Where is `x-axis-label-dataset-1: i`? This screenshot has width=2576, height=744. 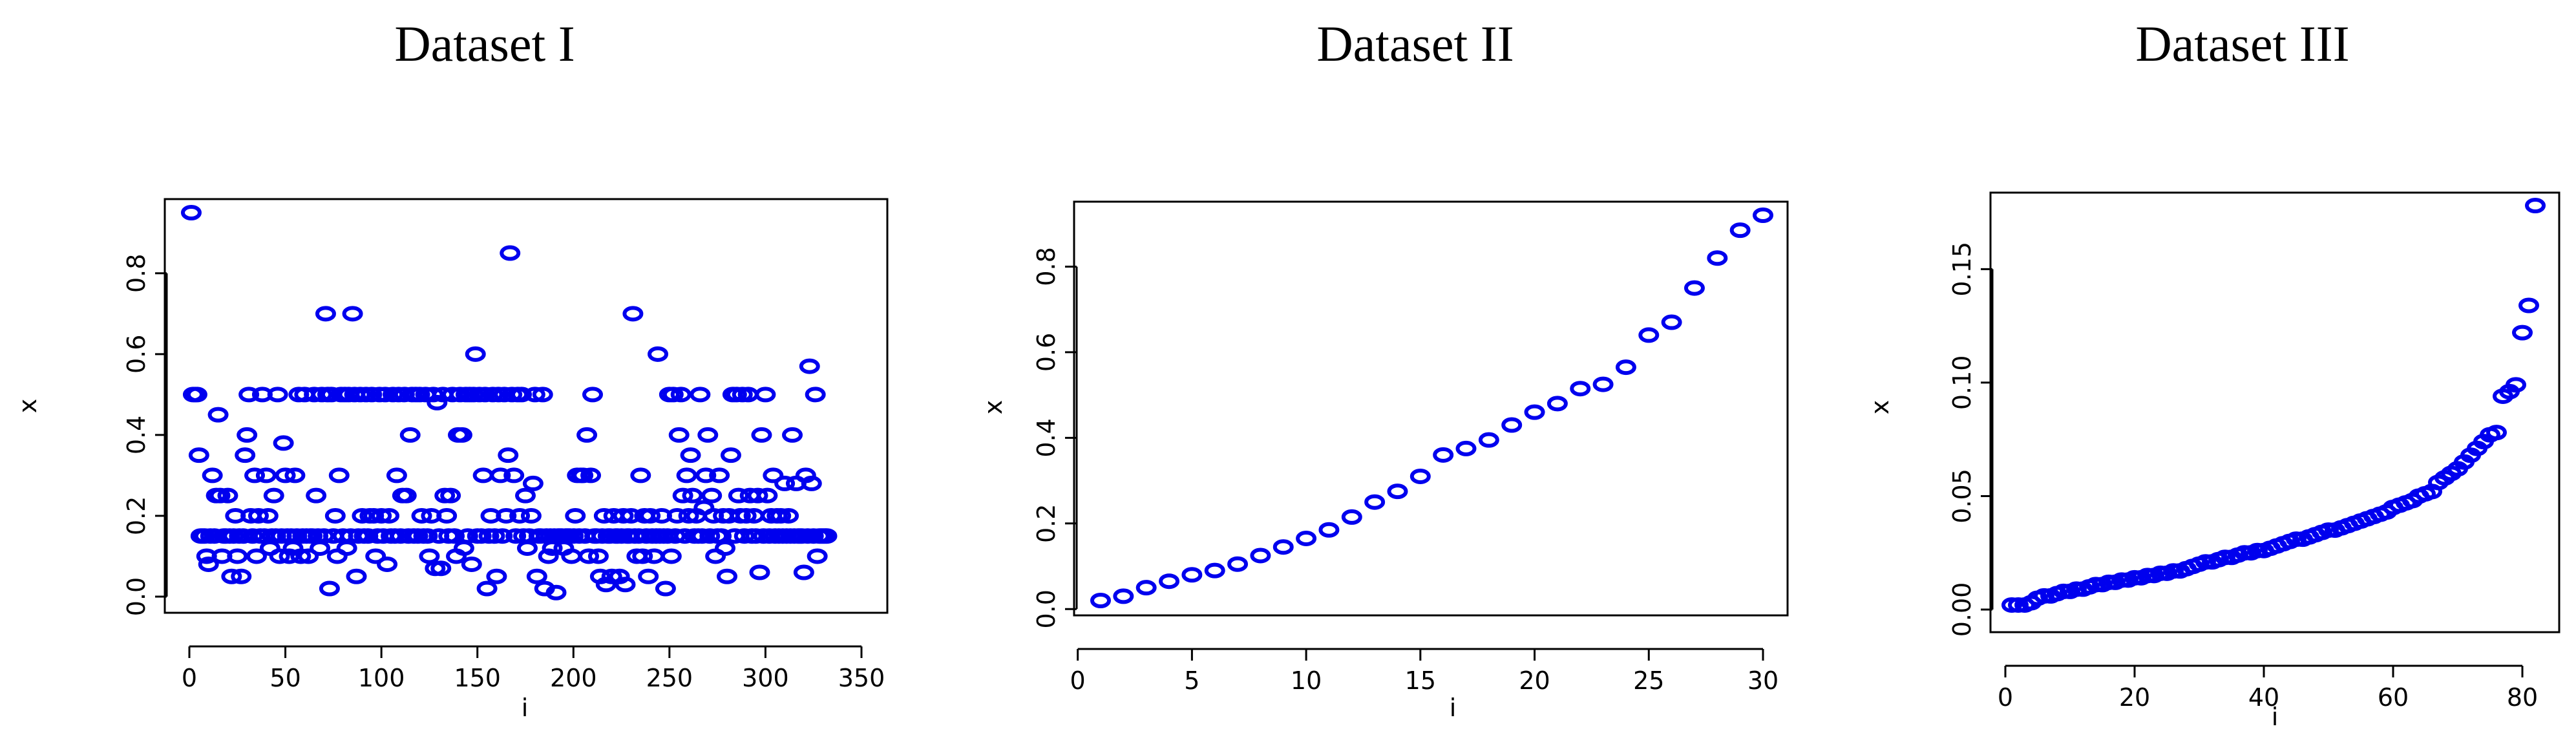
x-axis-label-dataset-1: i is located at coordinates (525, 708).